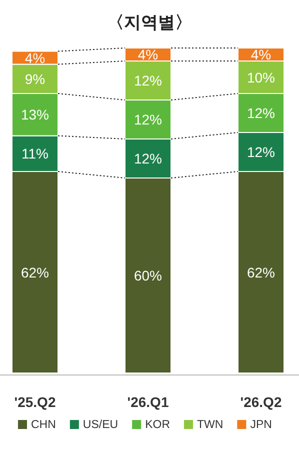  I want to click on x-tick-label: '26.Q1, so click(148, 402).